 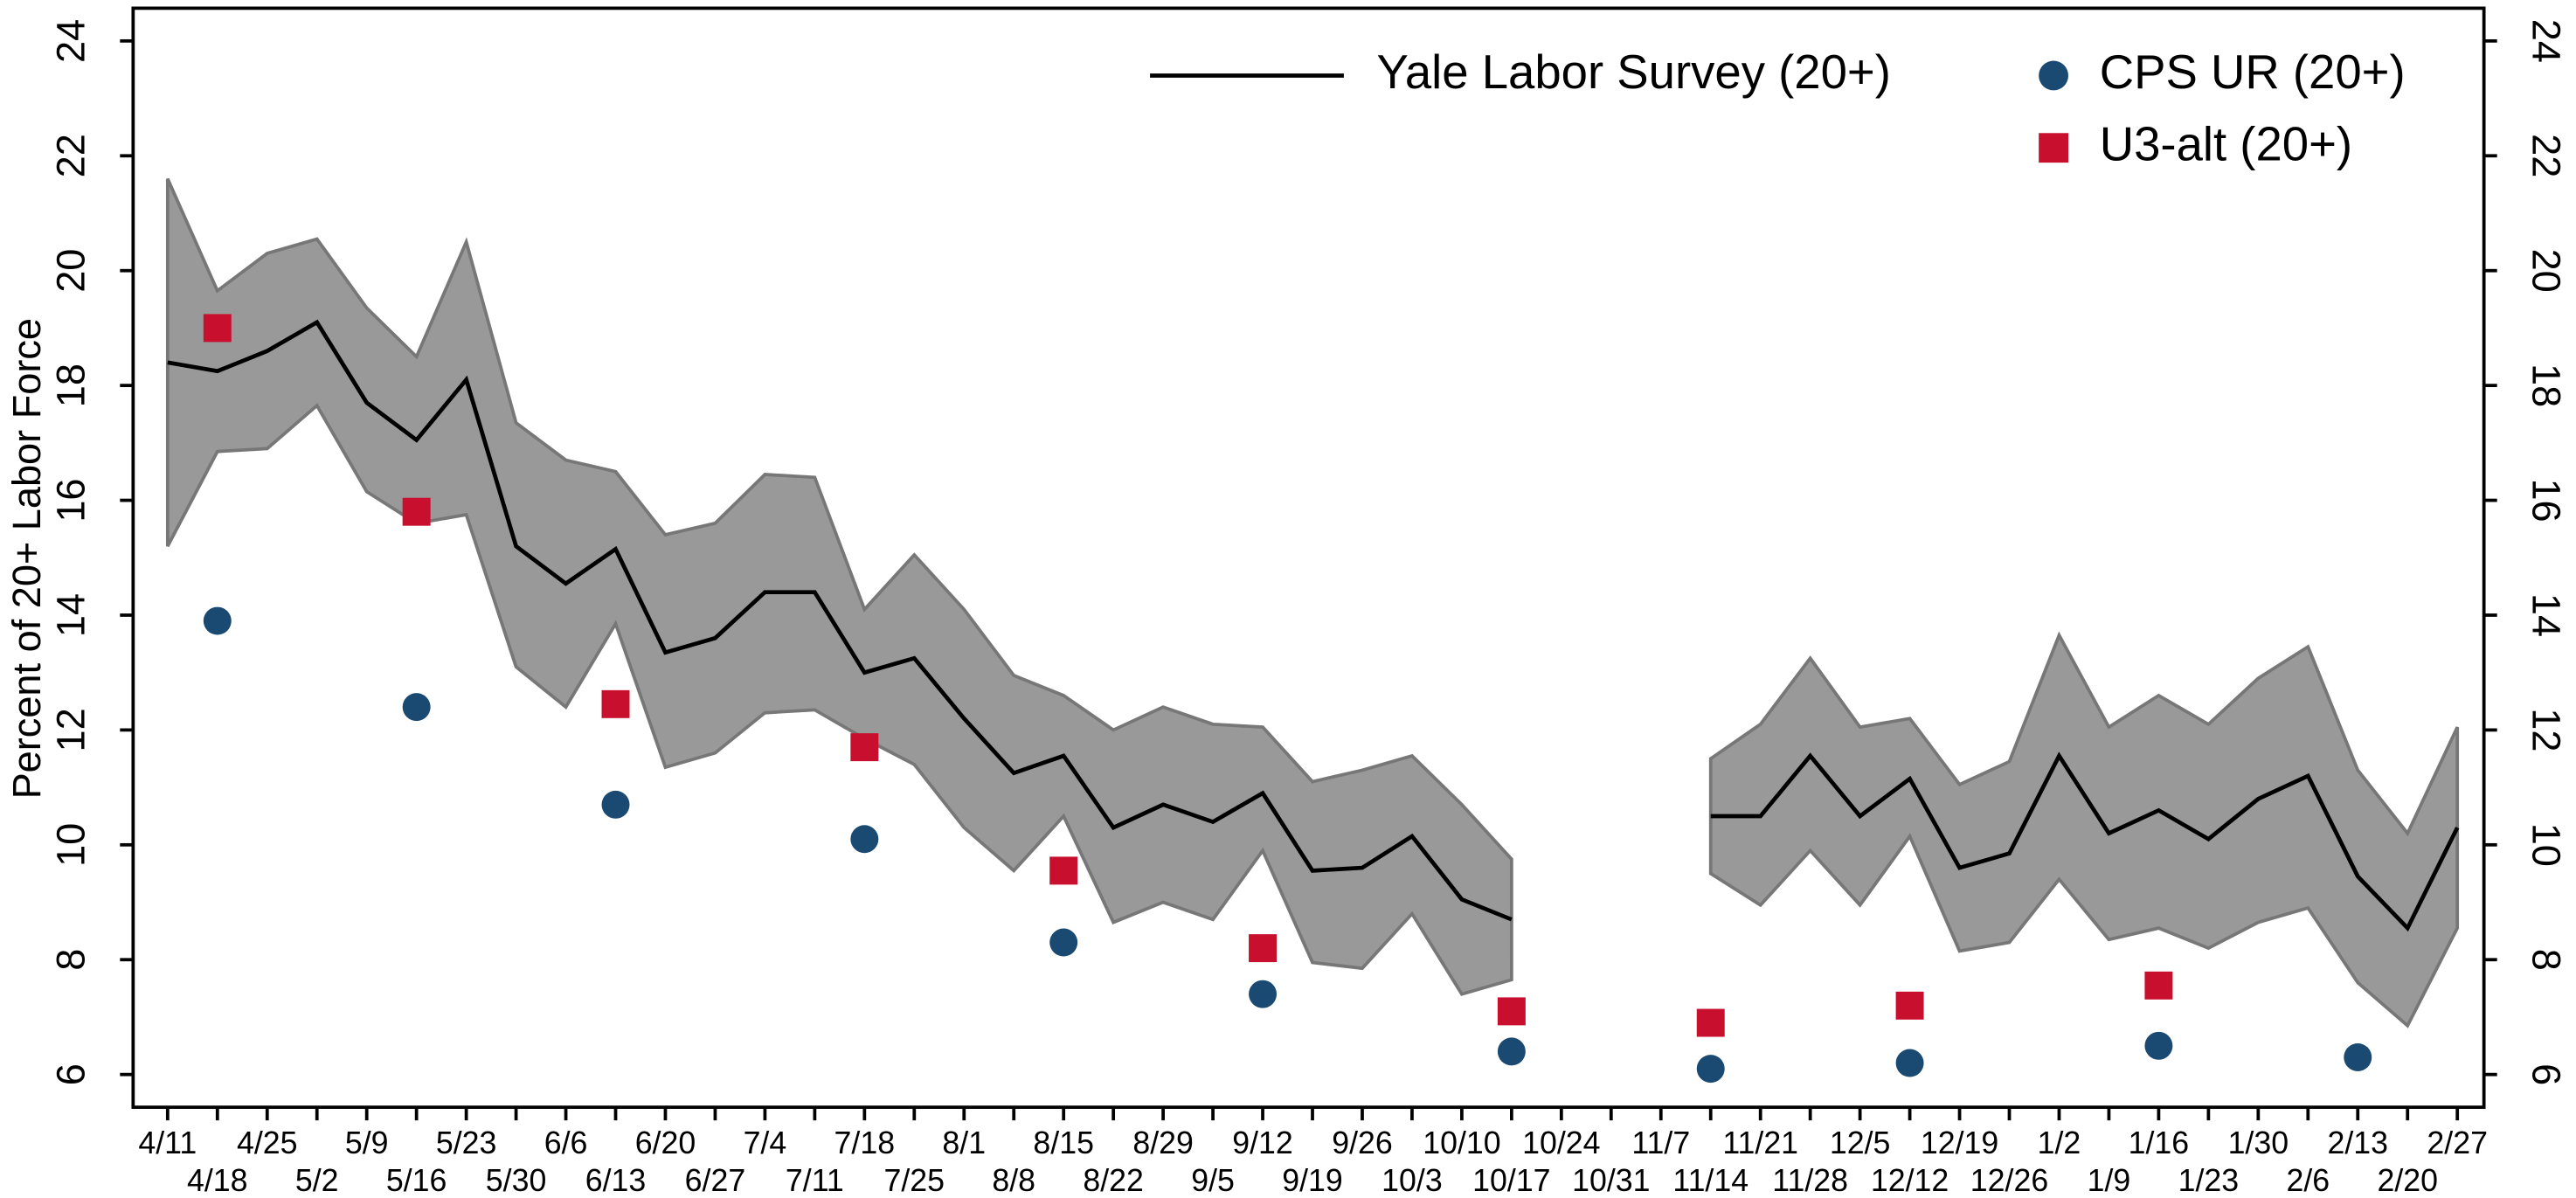 I want to click on y2-tick-label: 16, so click(x=2546, y=500).